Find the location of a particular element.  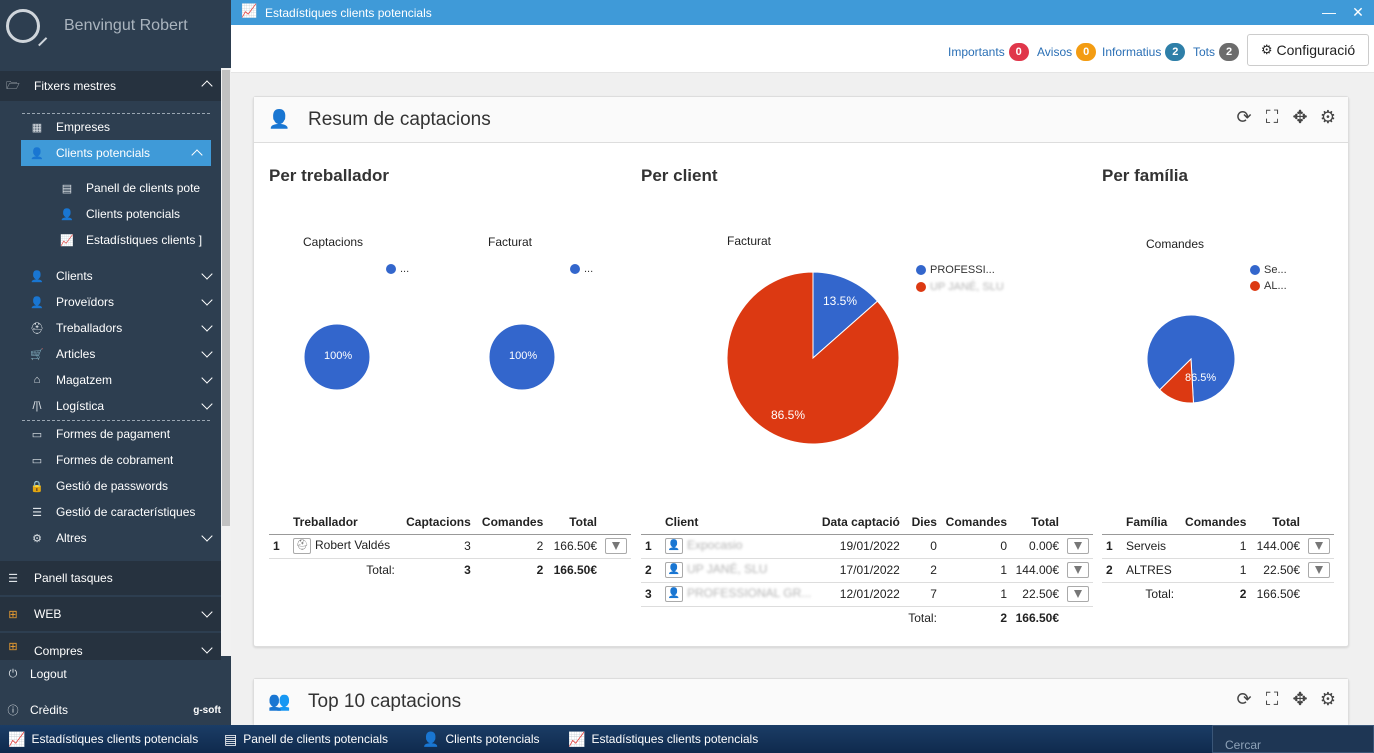

sidebar-item-empreses: ▦ Empreses is located at coordinates (71, 127).